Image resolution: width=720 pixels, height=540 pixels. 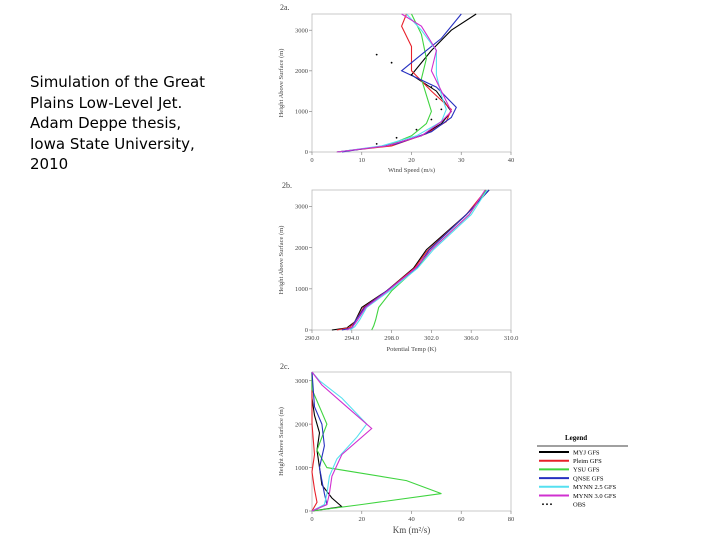 I want to click on caption-line: 2010, so click(x=49, y=164).